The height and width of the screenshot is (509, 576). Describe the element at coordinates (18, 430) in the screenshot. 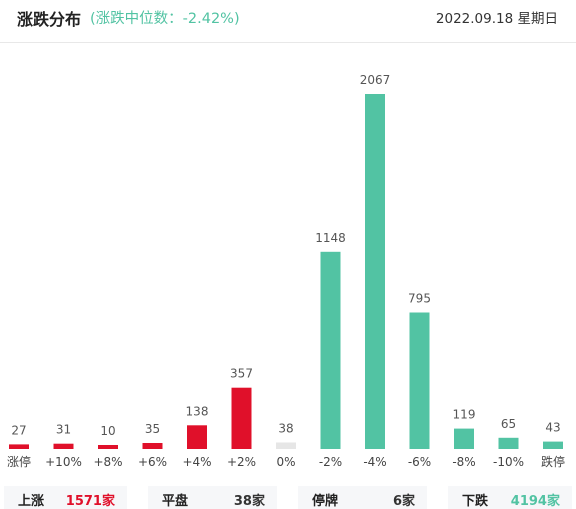

I see `data-label-0: 27` at that location.